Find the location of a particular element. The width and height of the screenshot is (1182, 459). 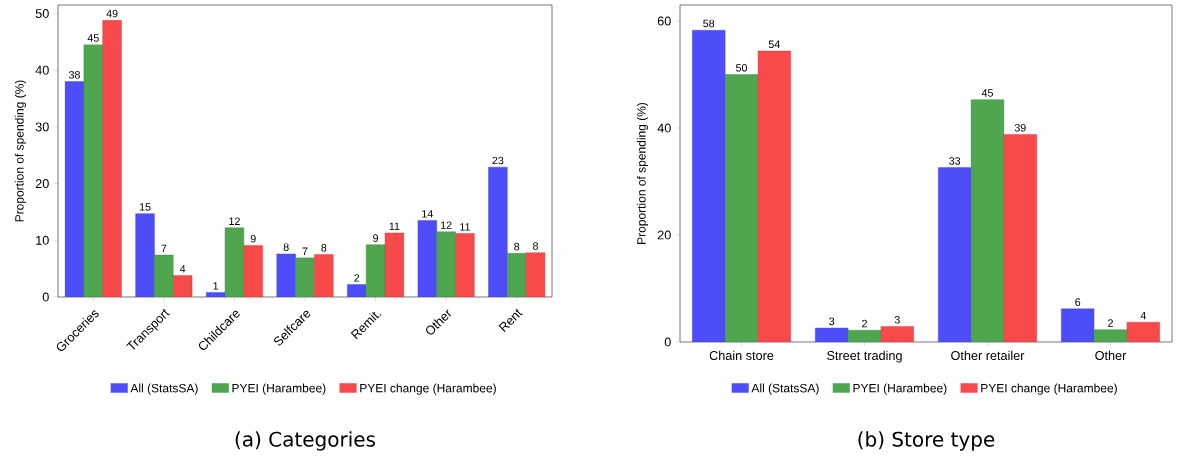

y-tick-label: 50 is located at coordinates (42, 13).